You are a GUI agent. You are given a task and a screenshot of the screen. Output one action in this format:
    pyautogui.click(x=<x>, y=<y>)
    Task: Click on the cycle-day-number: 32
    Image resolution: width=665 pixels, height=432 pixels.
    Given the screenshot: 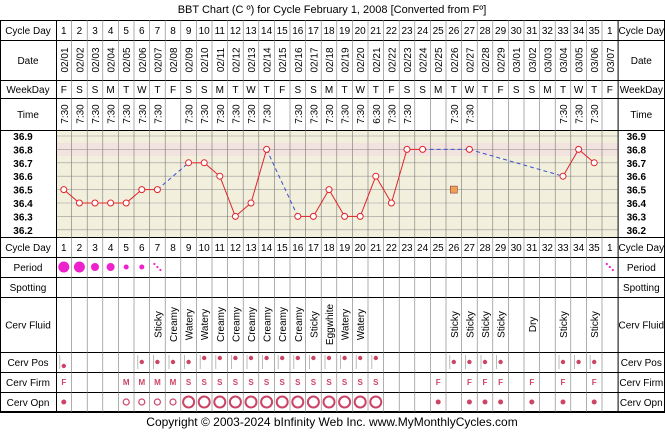 What is the action you would take?
    pyautogui.click(x=548, y=248)
    